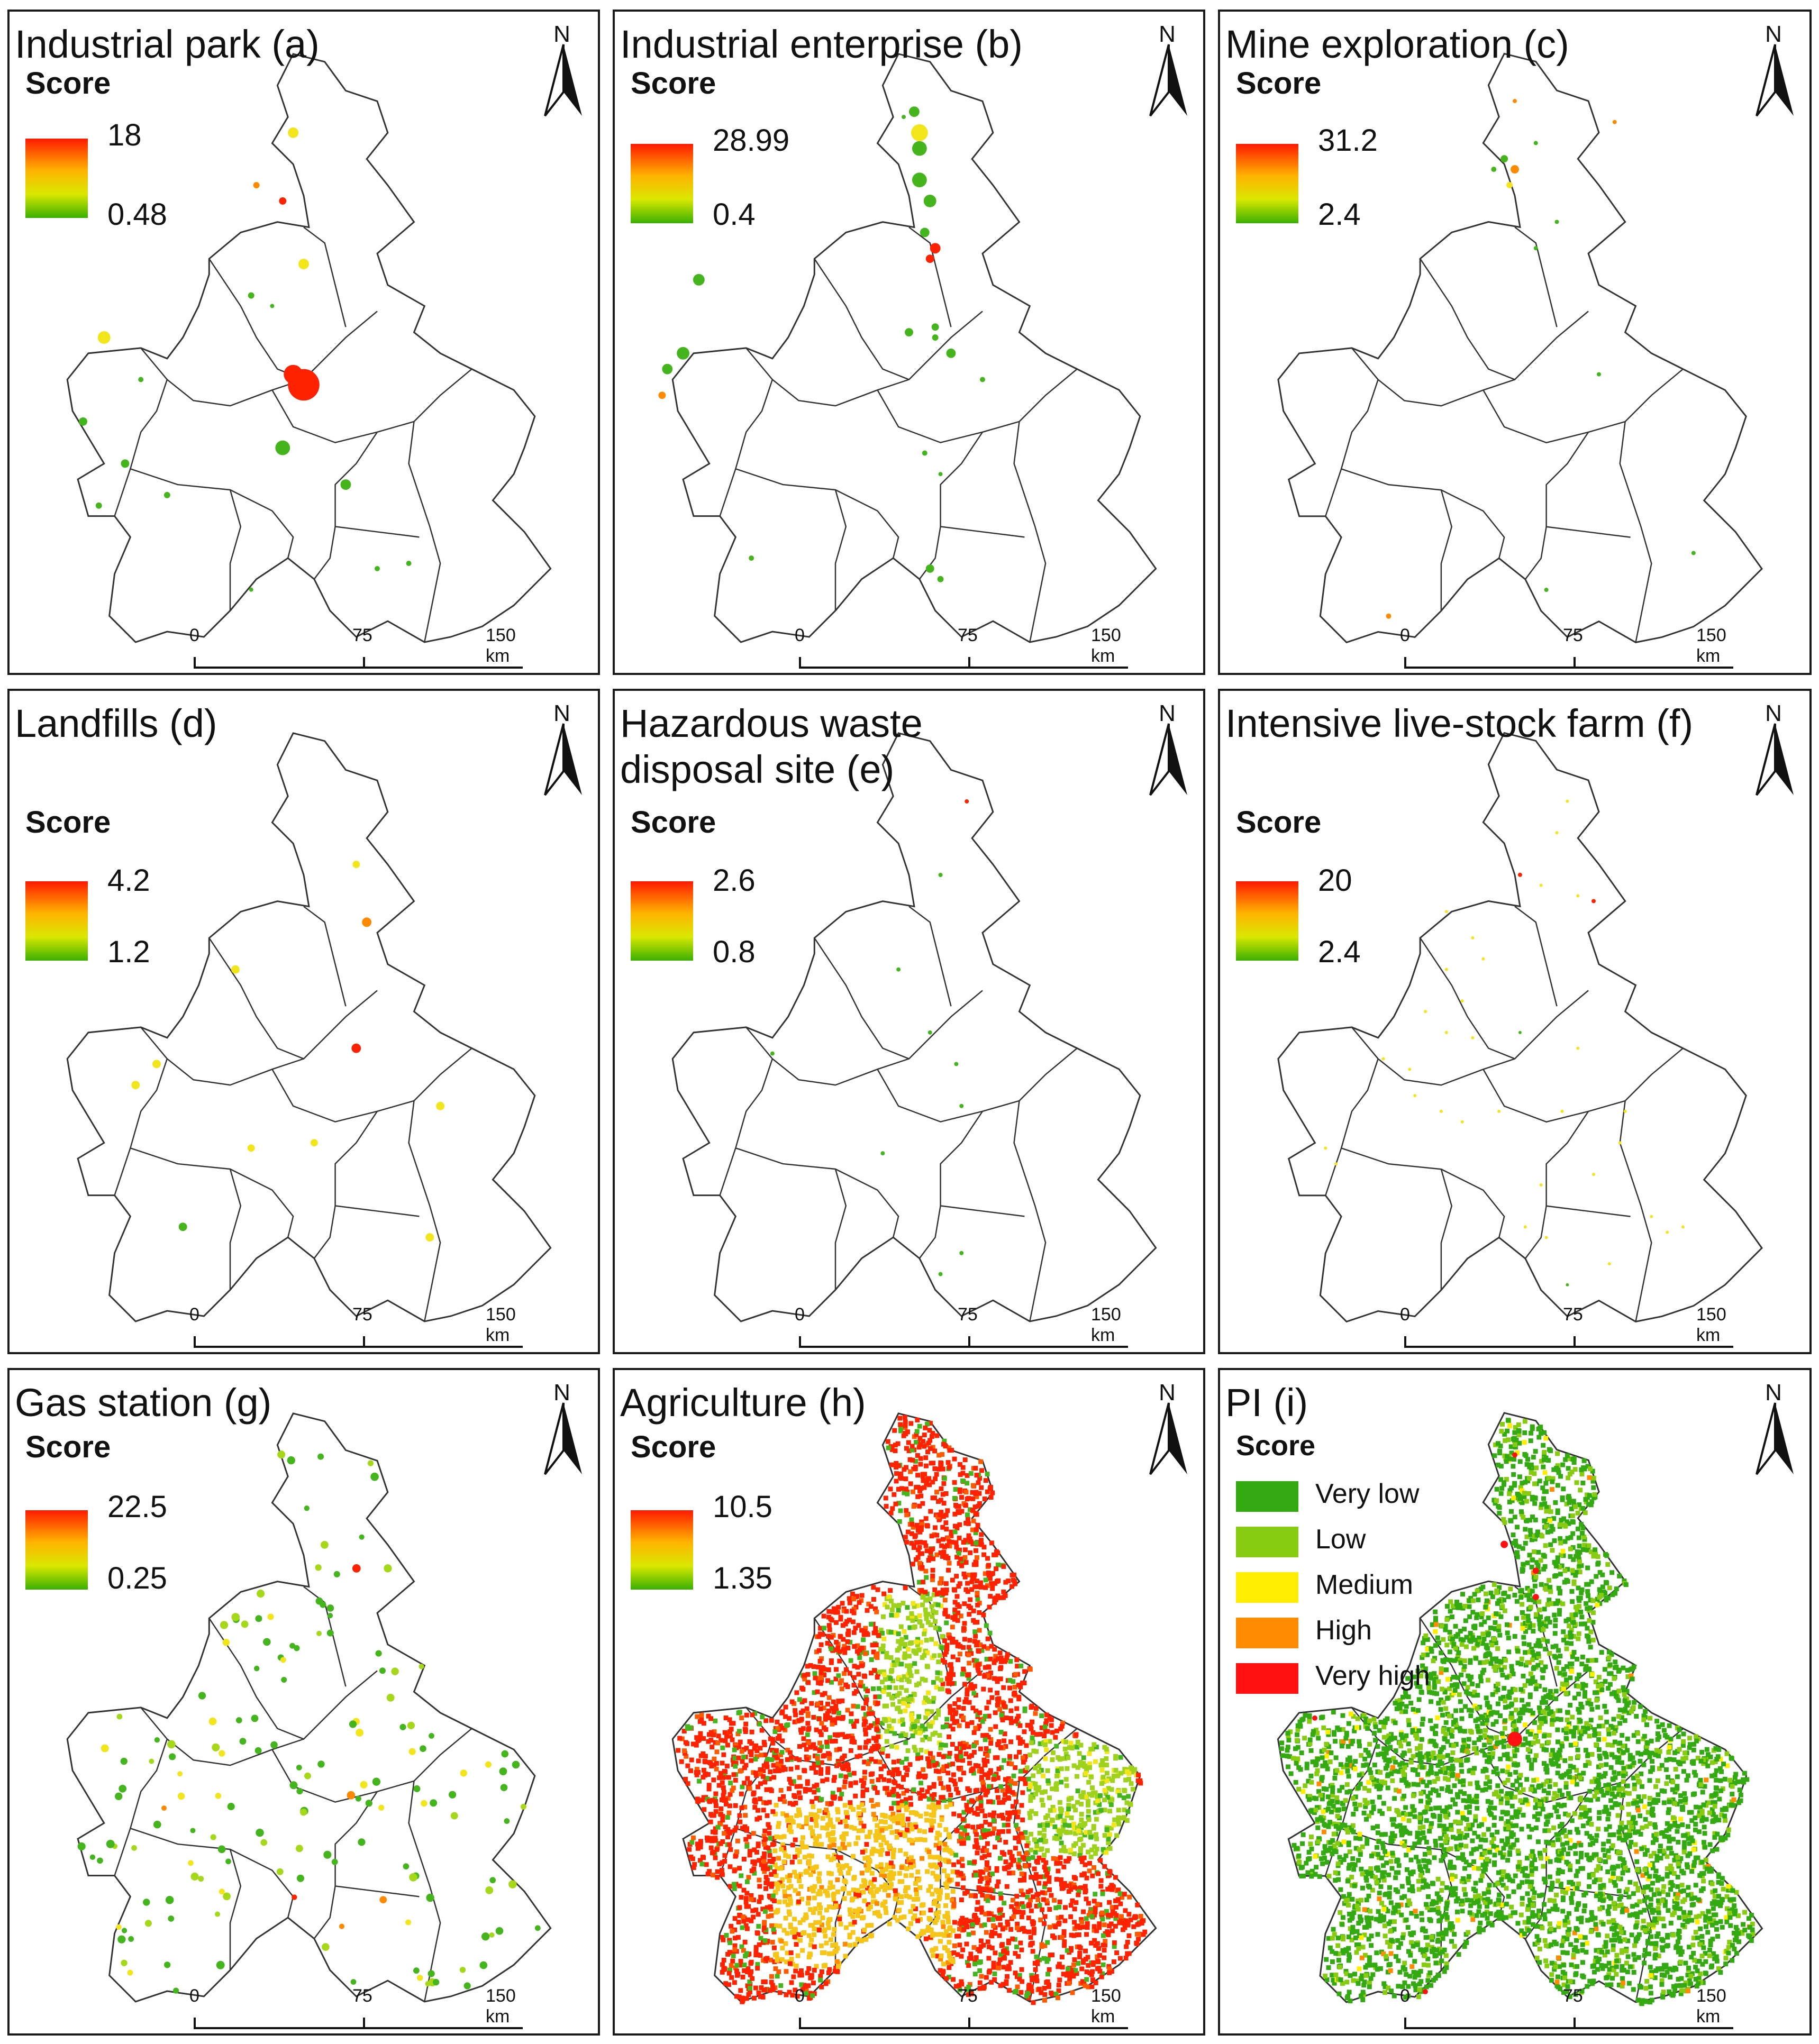  Describe the element at coordinates (1773, 34) in the screenshot. I see `north-label: N` at that location.